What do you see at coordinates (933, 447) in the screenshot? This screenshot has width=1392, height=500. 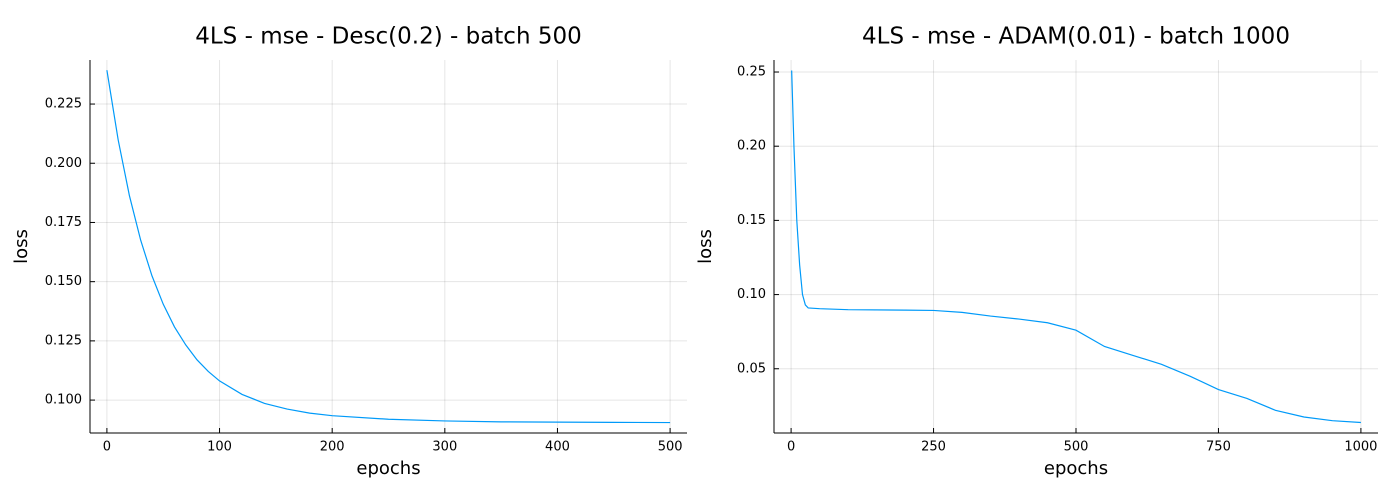 I see `x-tick-label: 250` at bounding box center [933, 447].